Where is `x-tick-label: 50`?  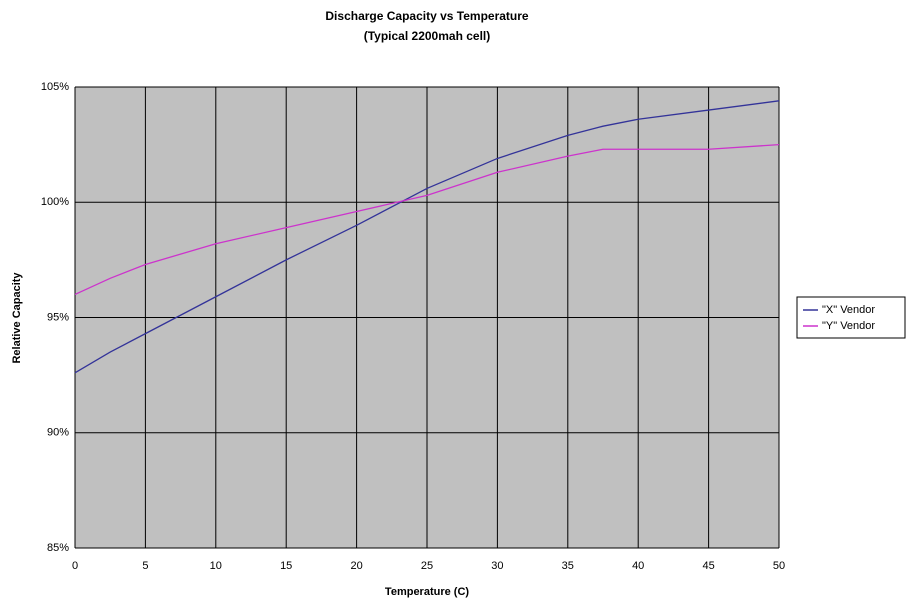 x-tick-label: 50 is located at coordinates (779, 566).